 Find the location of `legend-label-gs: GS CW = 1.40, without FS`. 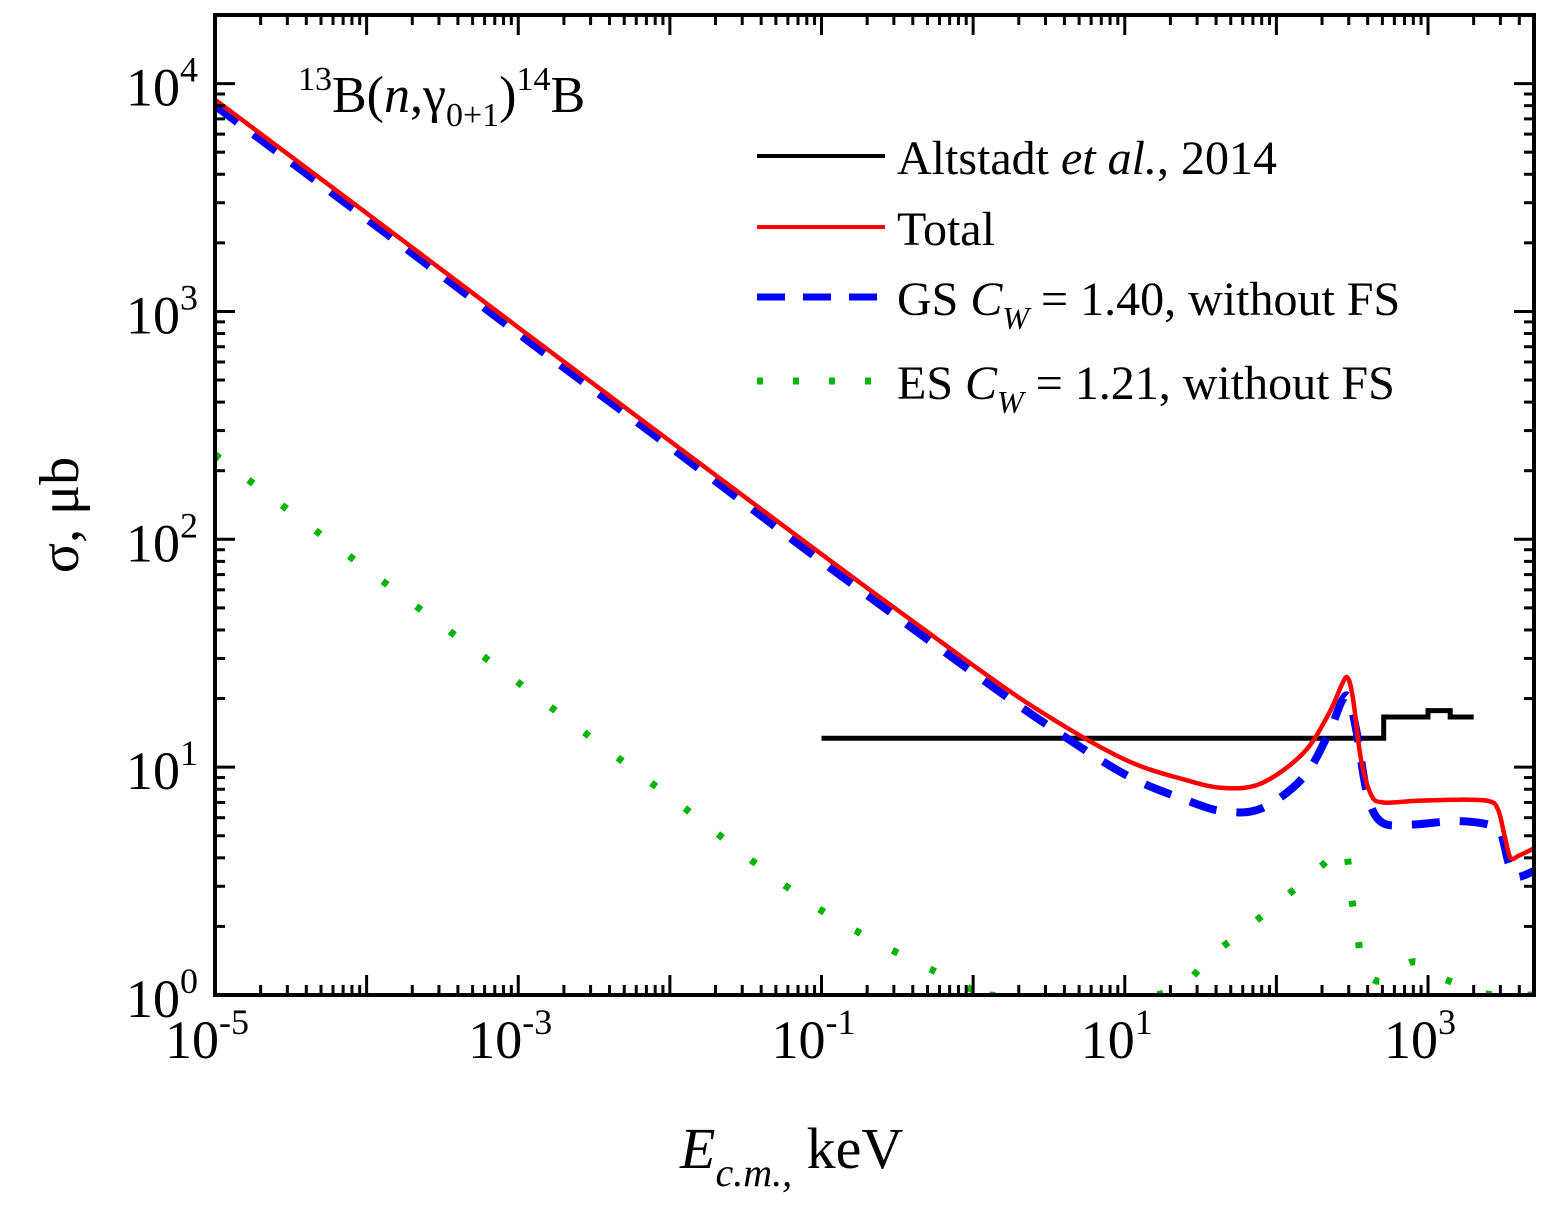

legend-label-gs: GS CW = 1.40, without FS is located at coordinates (1148, 304).